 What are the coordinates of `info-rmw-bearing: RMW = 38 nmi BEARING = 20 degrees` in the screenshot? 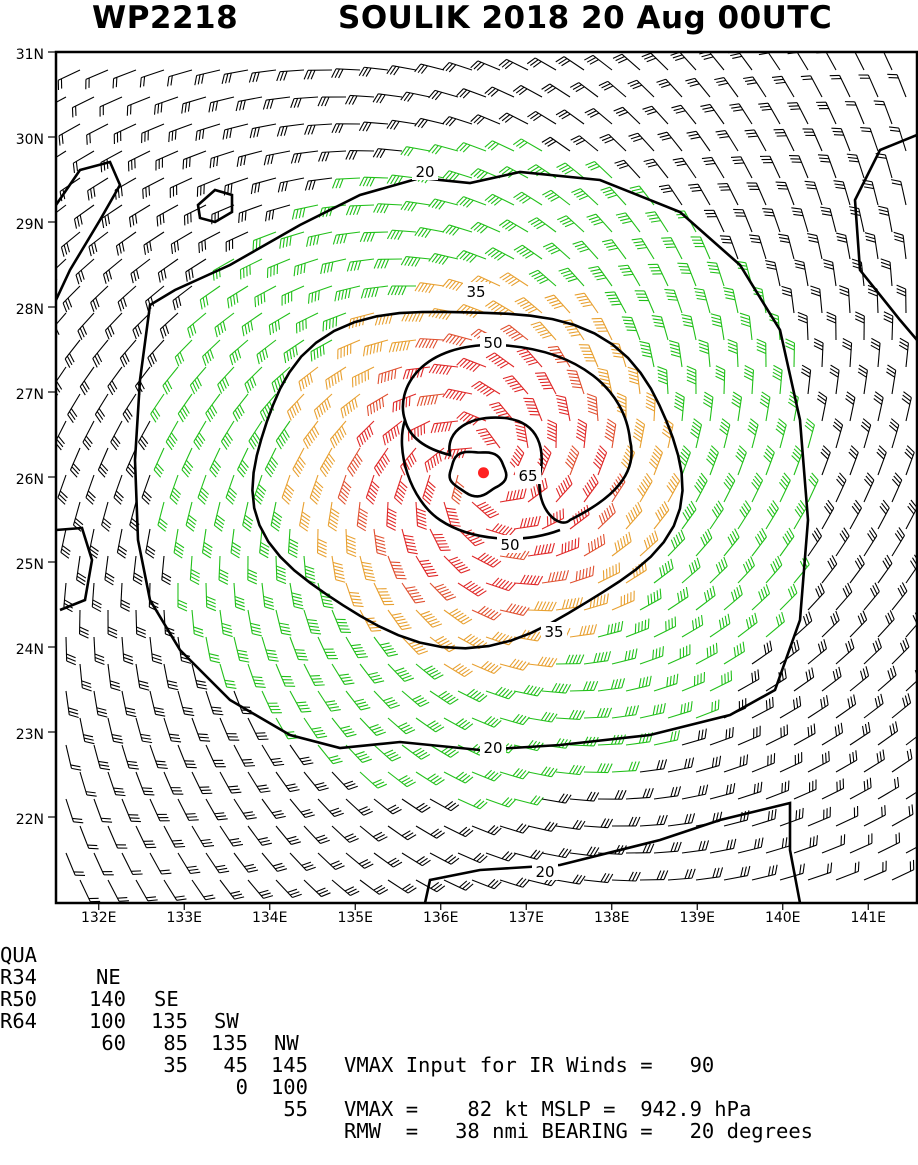 It's located at (578, 1131).